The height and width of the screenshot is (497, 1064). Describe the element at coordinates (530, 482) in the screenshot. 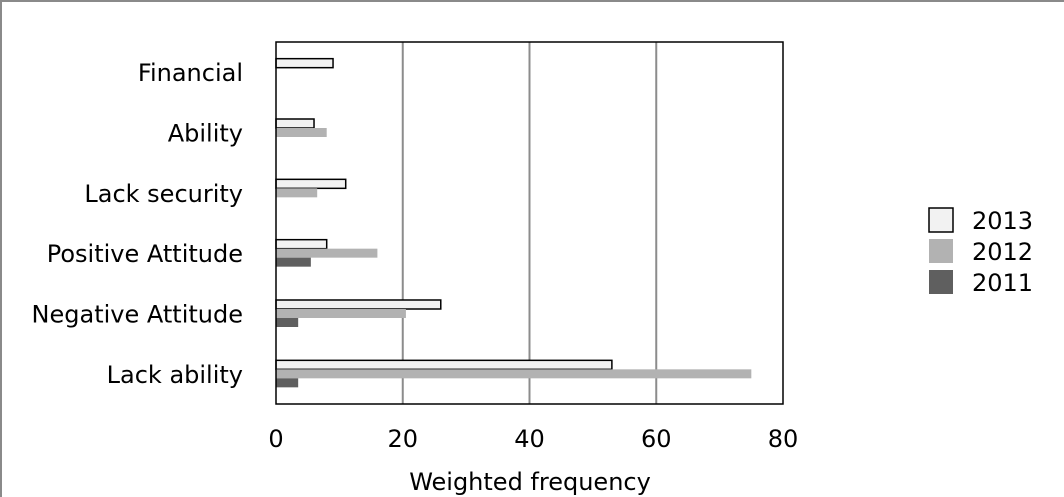

I see `x-axis-label: Weighted frequency` at that location.